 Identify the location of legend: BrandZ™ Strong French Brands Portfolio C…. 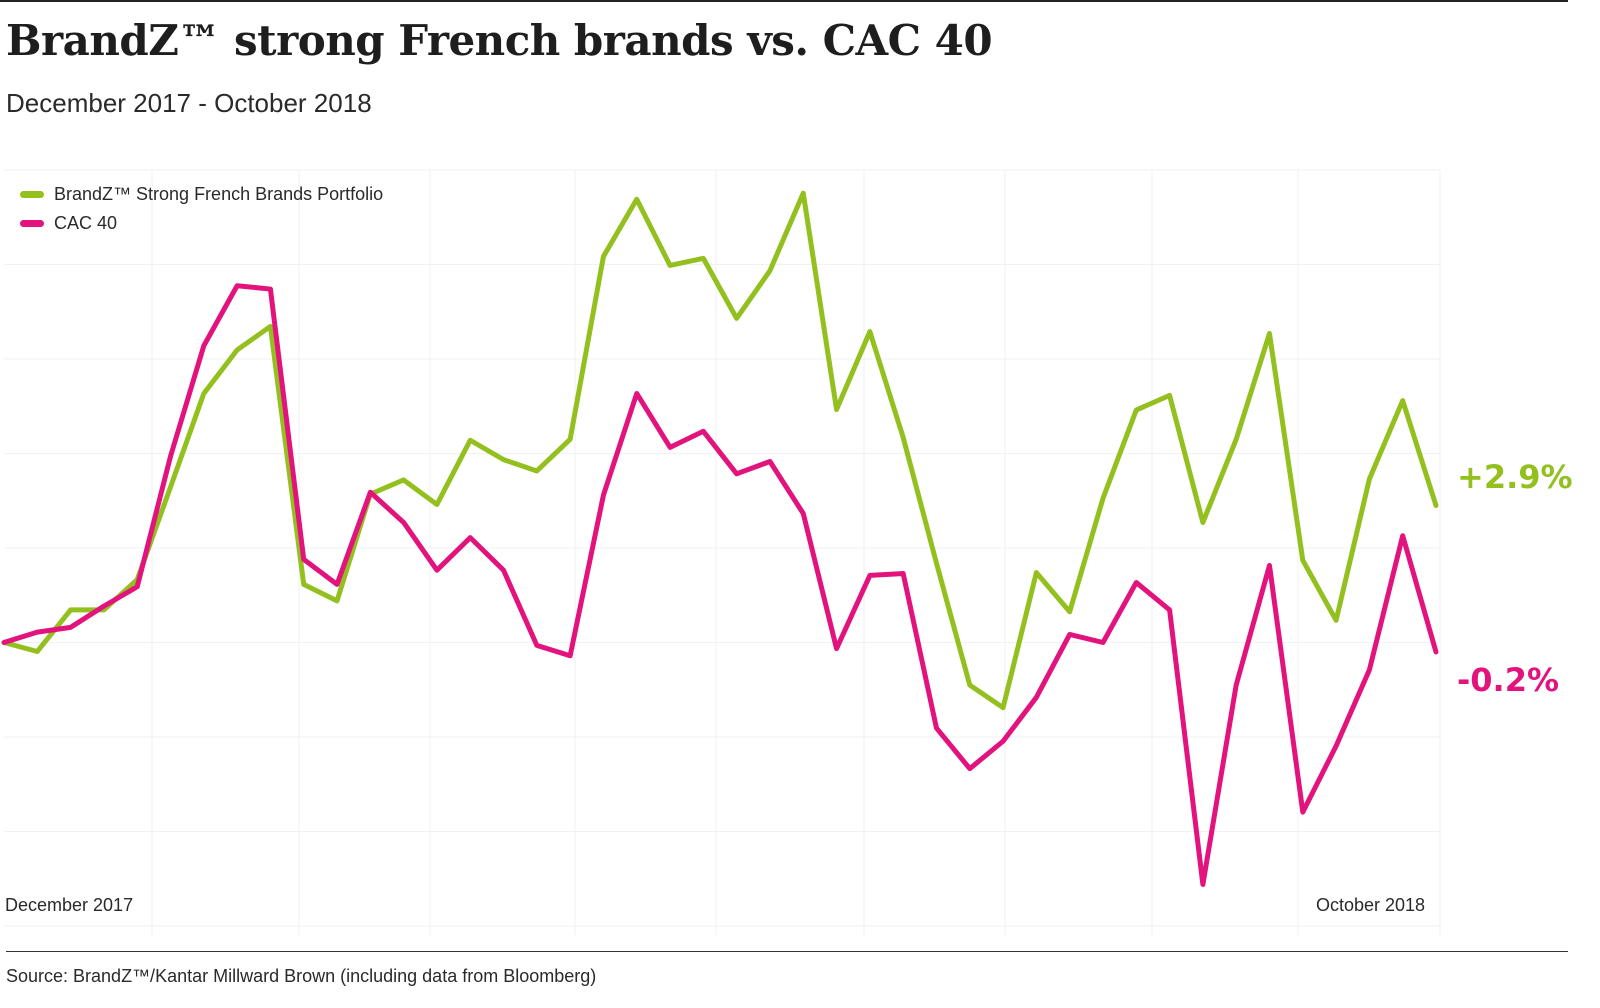
(201, 209).